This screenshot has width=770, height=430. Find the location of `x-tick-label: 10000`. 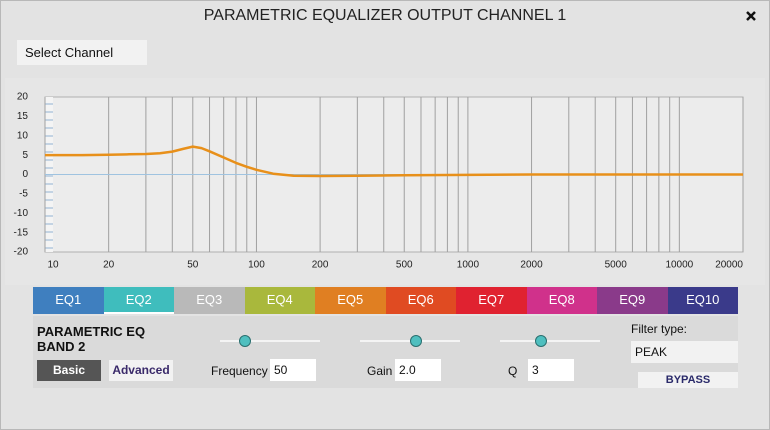

x-tick-label: 10000 is located at coordinates (679, 265).